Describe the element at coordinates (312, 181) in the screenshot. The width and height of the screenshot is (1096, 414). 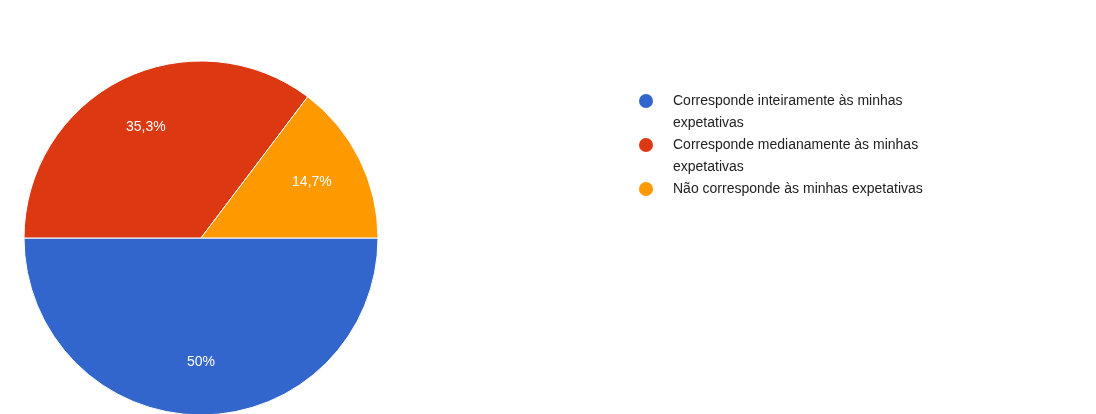
I see `data-label: 14,7%` at that location.